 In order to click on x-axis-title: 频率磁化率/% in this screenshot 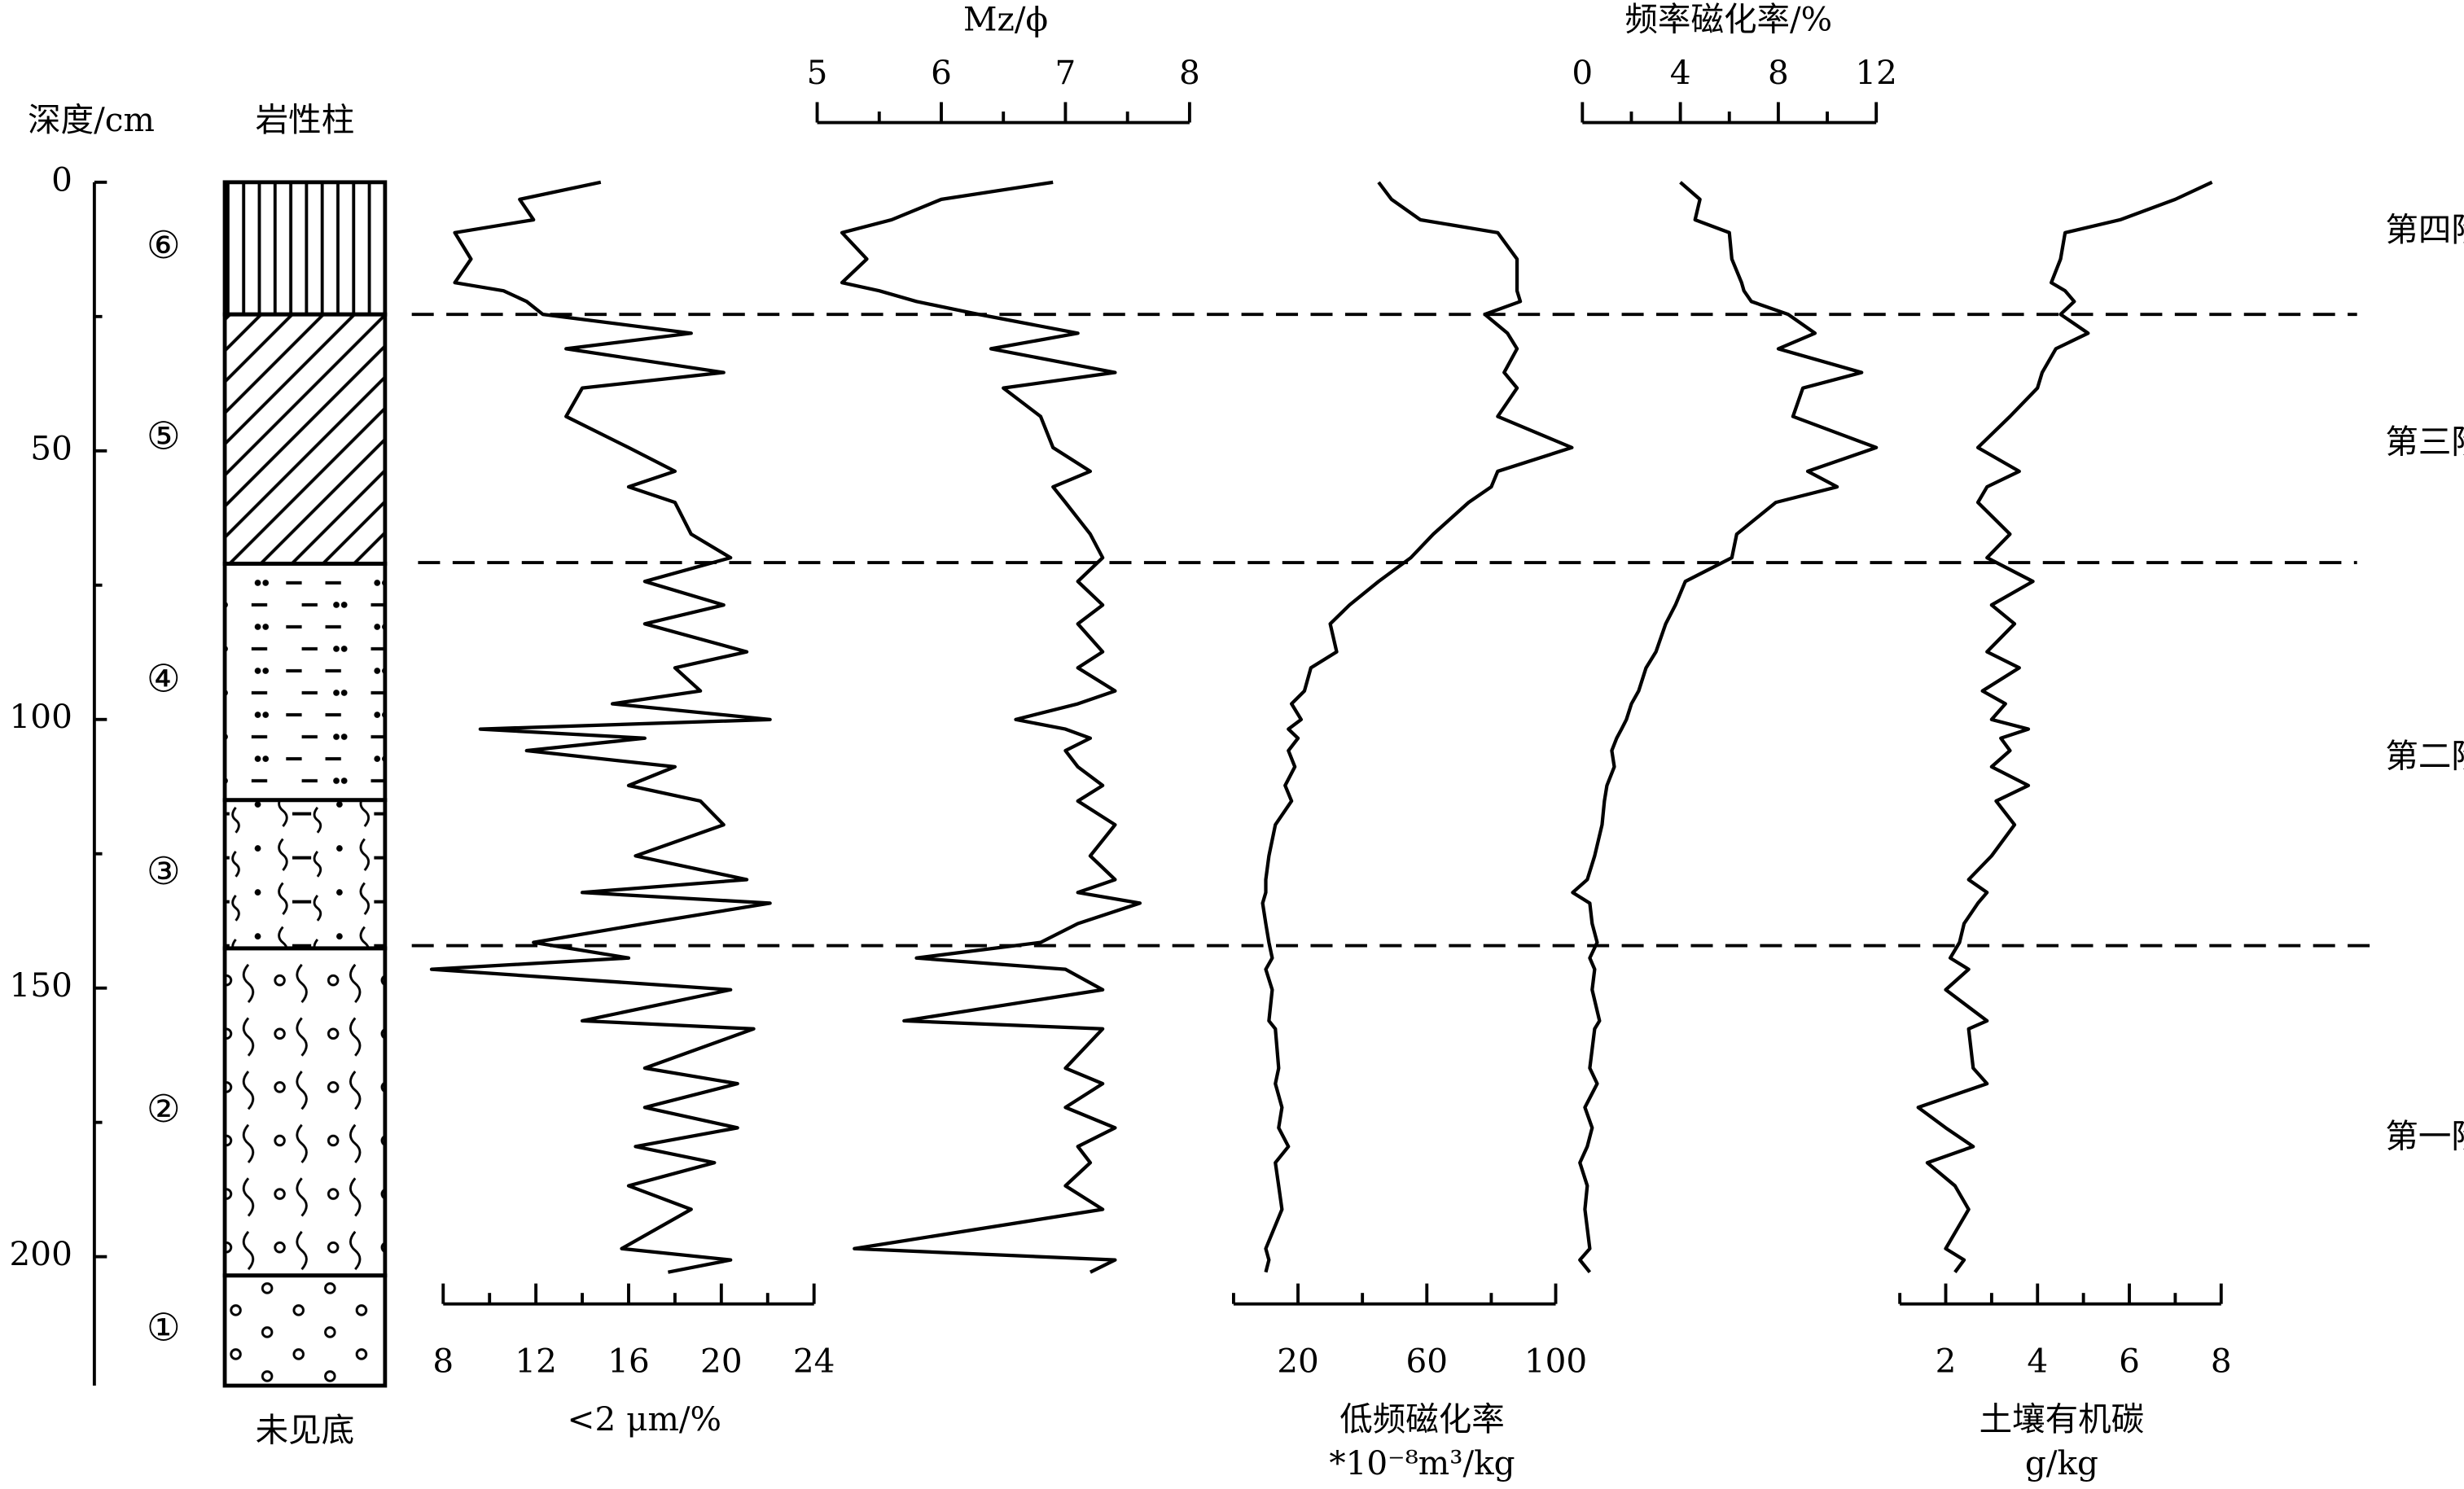, I will do `click(1728, 19)`.